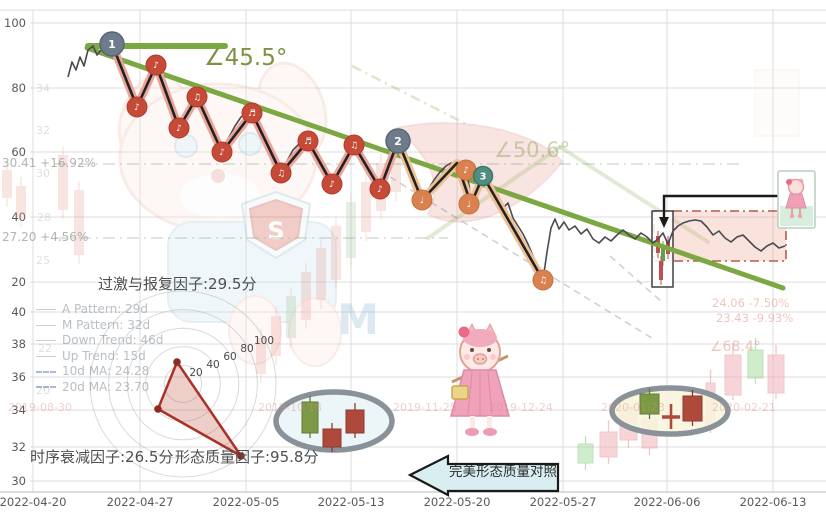 This screenshot has width=826, height=520. I want to click on svg-text: 2022-05-13, so click(351, 502).